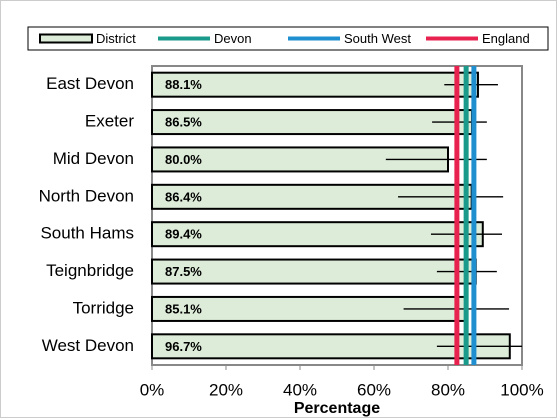  Describe the element at coordinates (86, 195) in the screenshot. I see `y-tick-label: North Devon` at that location.